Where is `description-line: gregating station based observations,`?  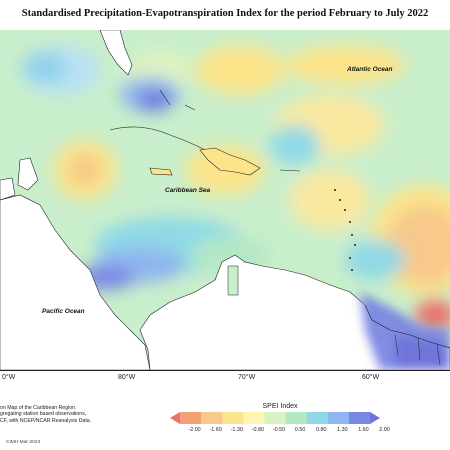 description-line: gregating station based observations, is located at coordinates (43, 414).